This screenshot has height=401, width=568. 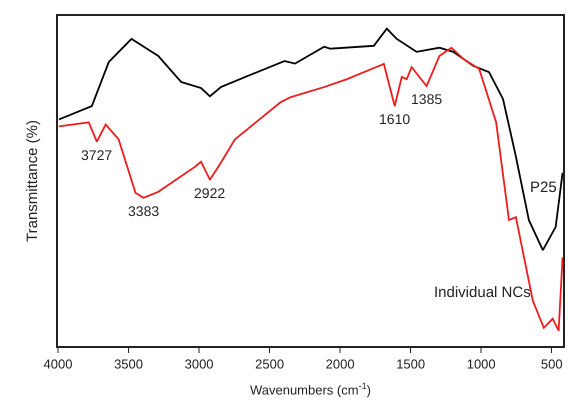 What do you see at coordinates (144, 211) in the screenshot?
I see `annotation: 3383` at bounding box center [144, 211].